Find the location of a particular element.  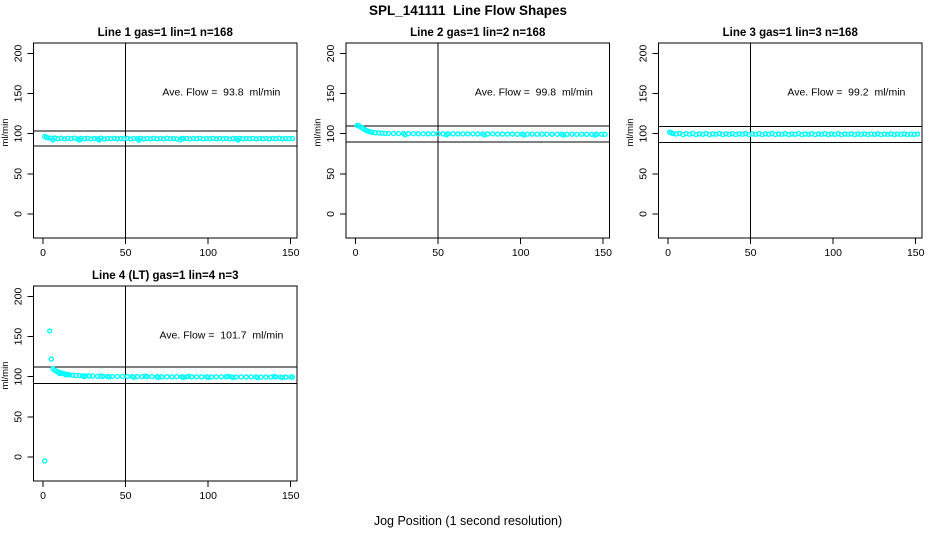

panel-title: Line 1 gas=1 lin=1 n=168 is located at coordinates (166, 33).